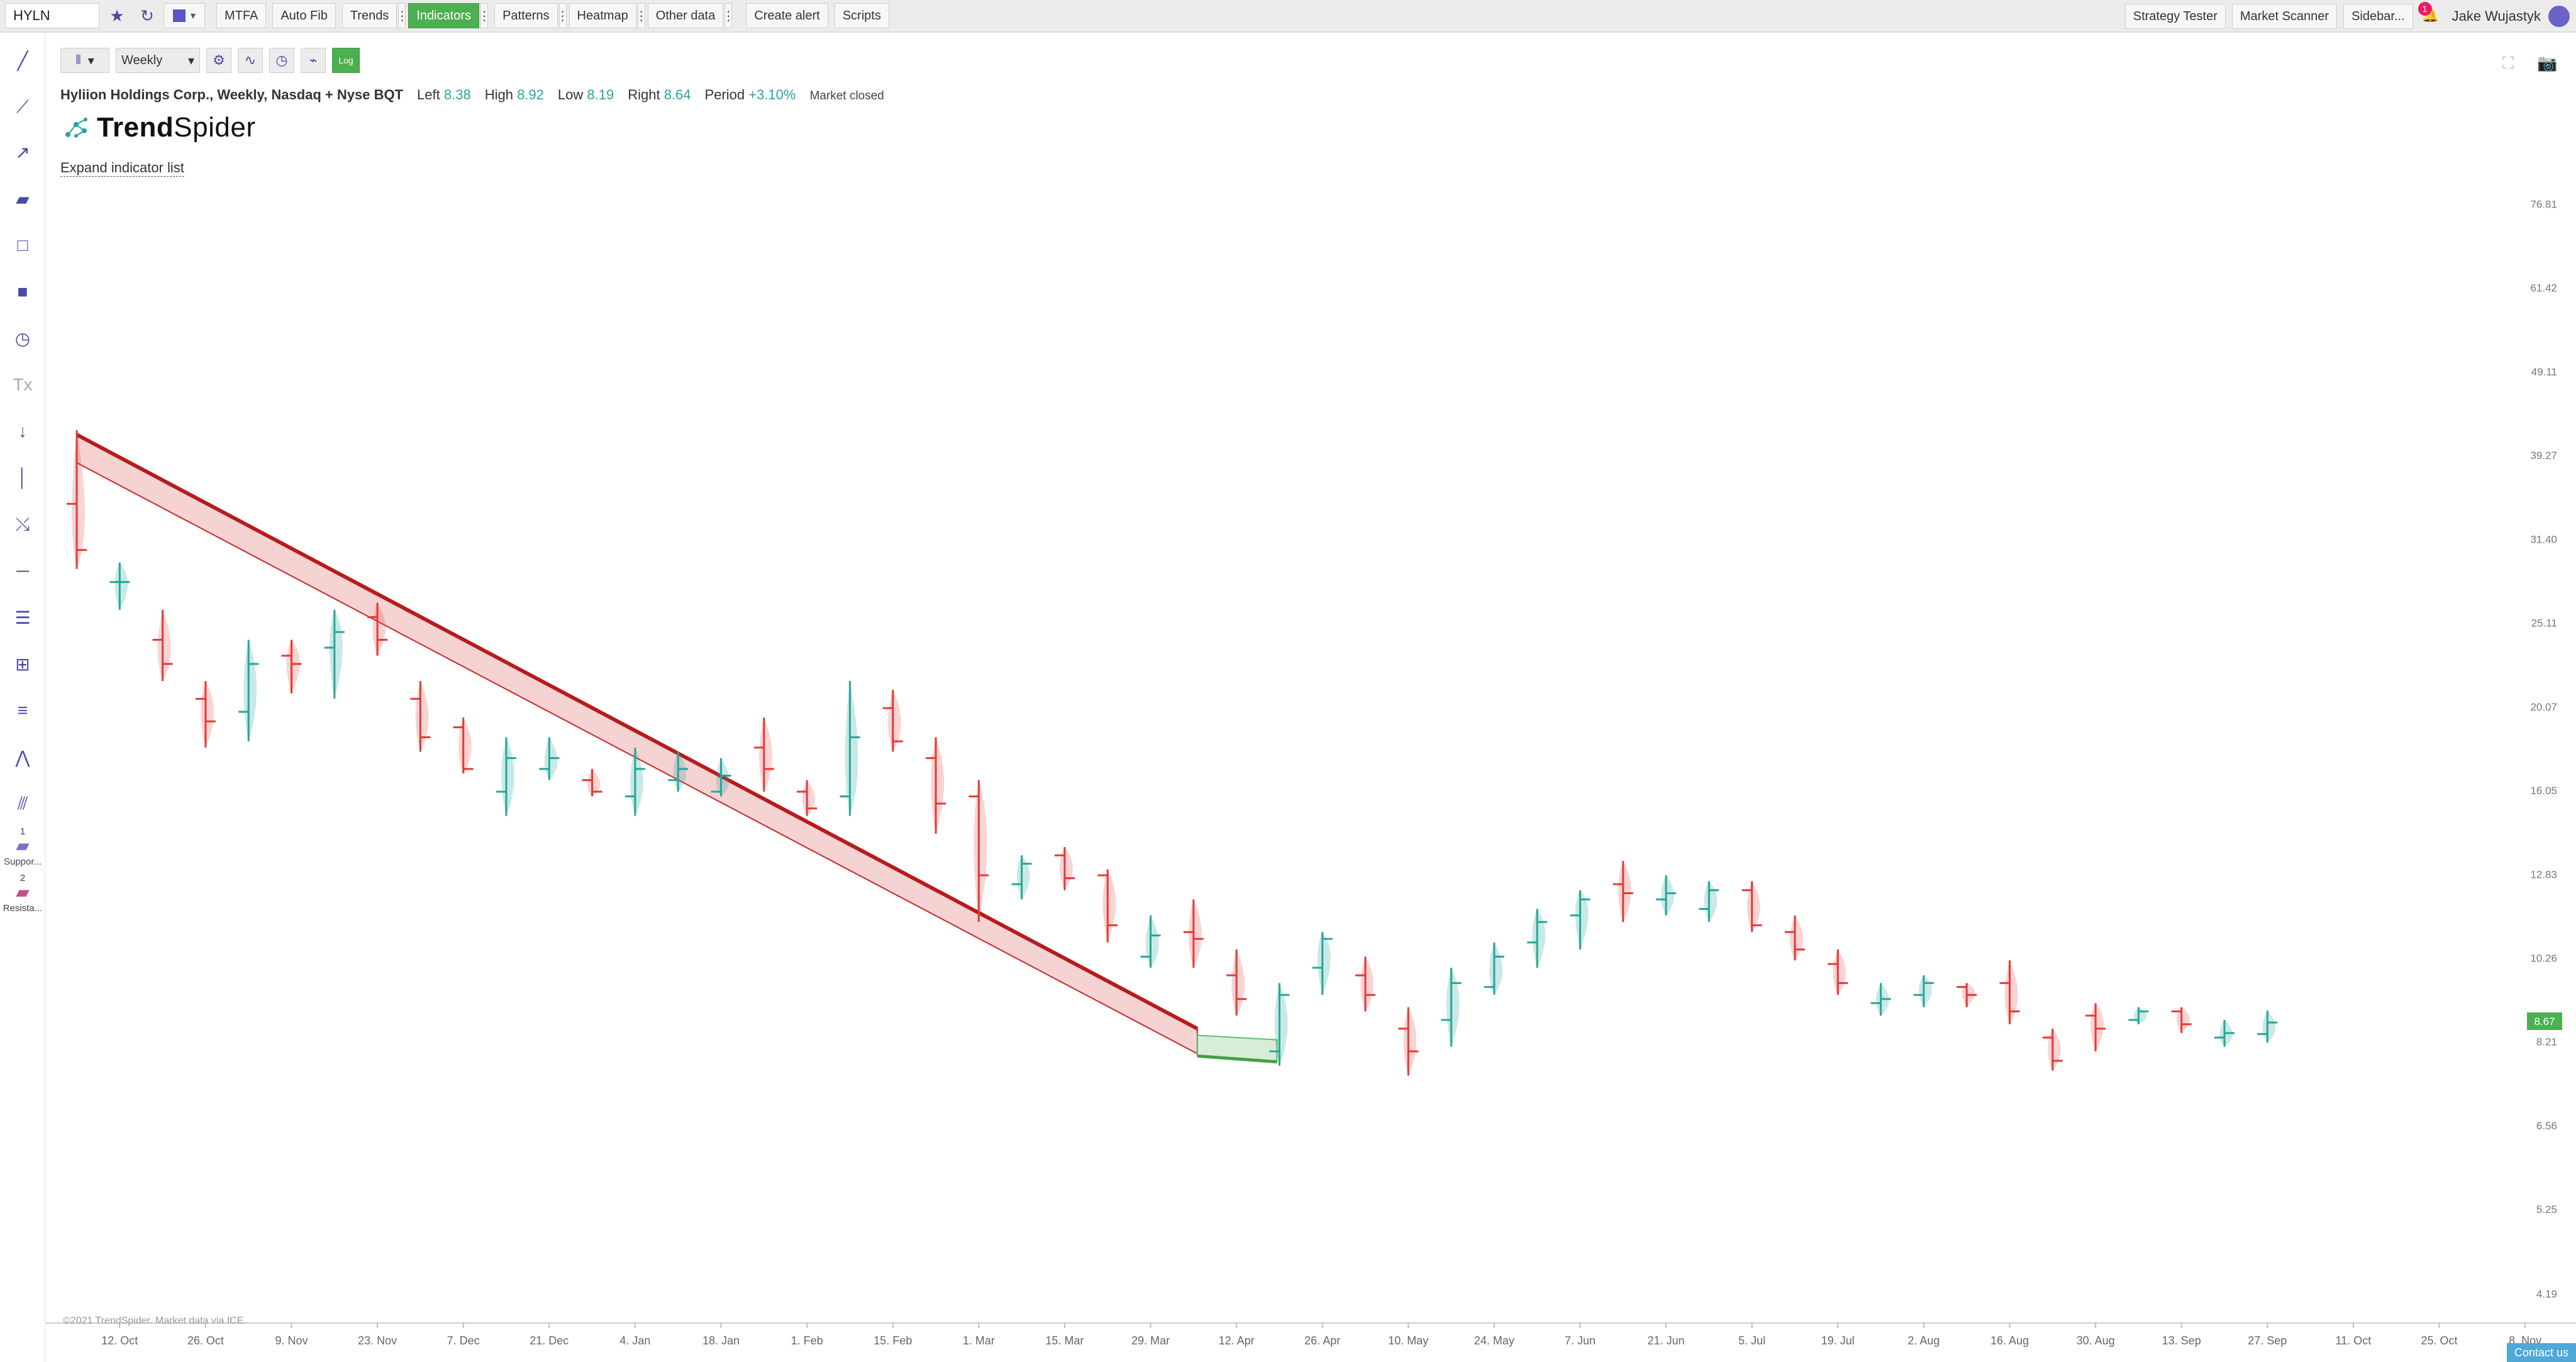  Describe the element at coordinates (22, 60) in the screenshot. I see `line-tool-icon: ╱` at that location.